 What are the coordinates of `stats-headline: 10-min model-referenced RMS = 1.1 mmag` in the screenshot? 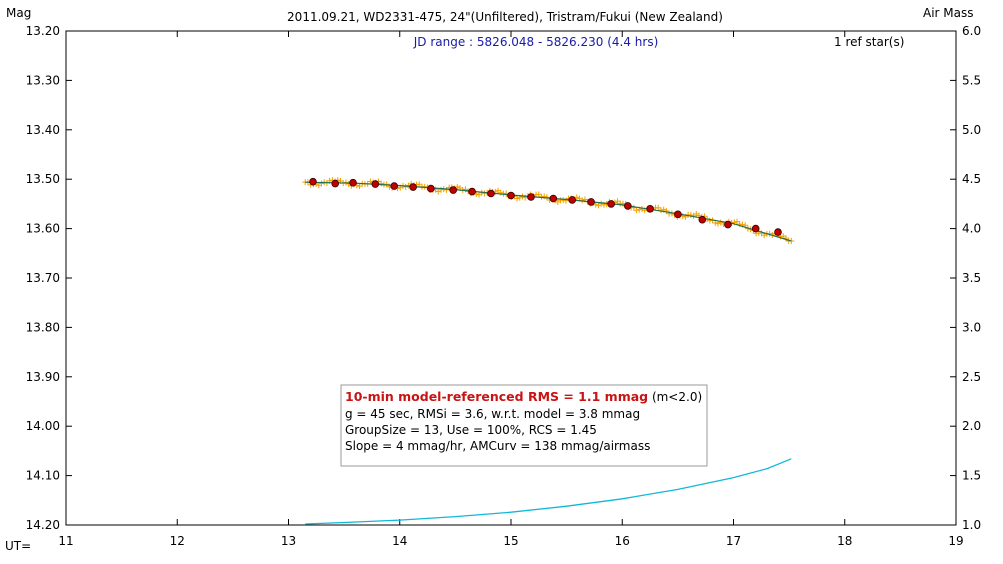 It's located at (496, 396).